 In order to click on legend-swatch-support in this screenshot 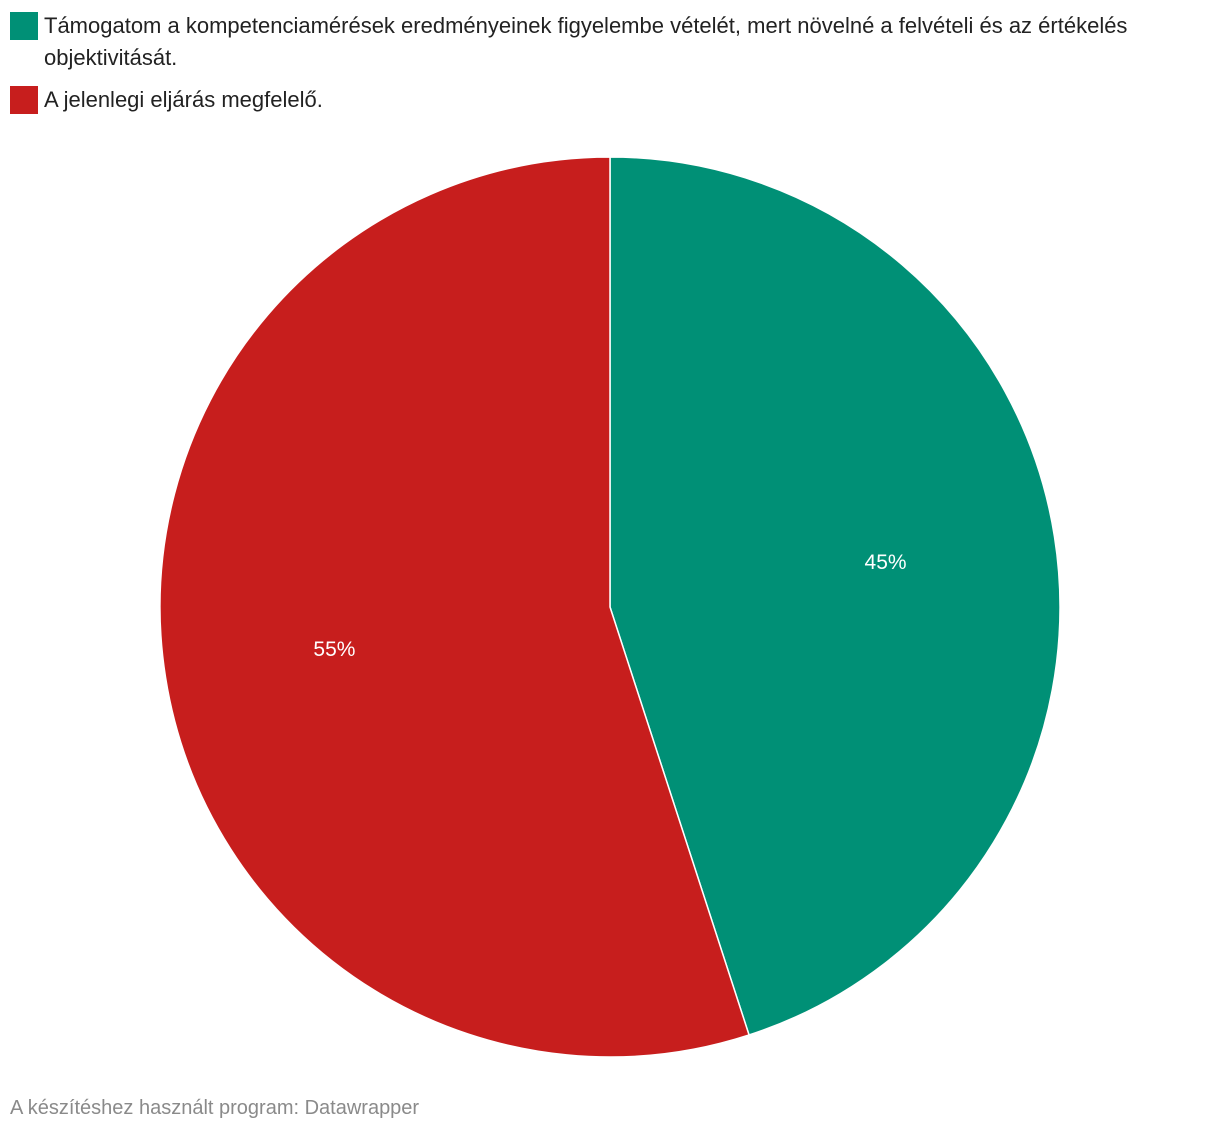, I will do `click(24, 26)`.